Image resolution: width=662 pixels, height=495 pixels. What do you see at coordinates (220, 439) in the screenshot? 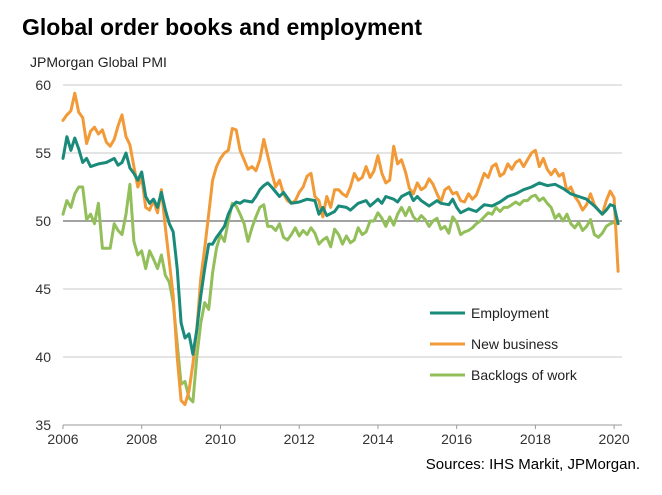
I see `x-tick-label: 2010` at bounding box center [220, 439].